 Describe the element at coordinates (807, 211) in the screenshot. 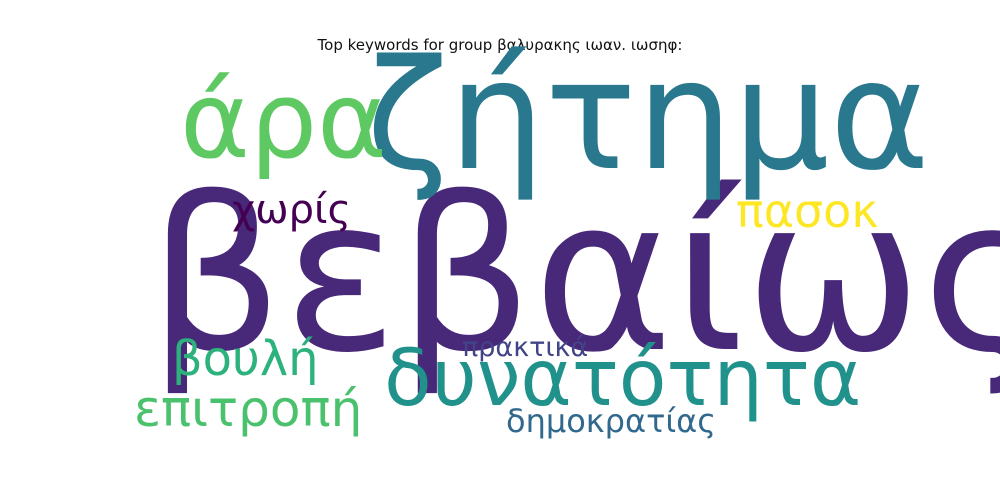

I see `keyword-pasok: πασοκ` at that location.